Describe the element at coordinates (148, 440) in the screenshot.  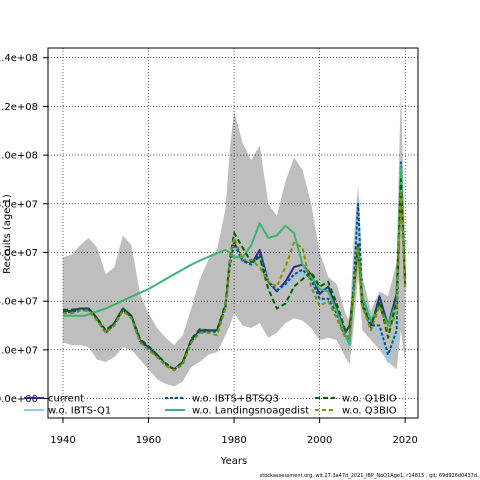
I see `x-tick-label: 1960` at that location.